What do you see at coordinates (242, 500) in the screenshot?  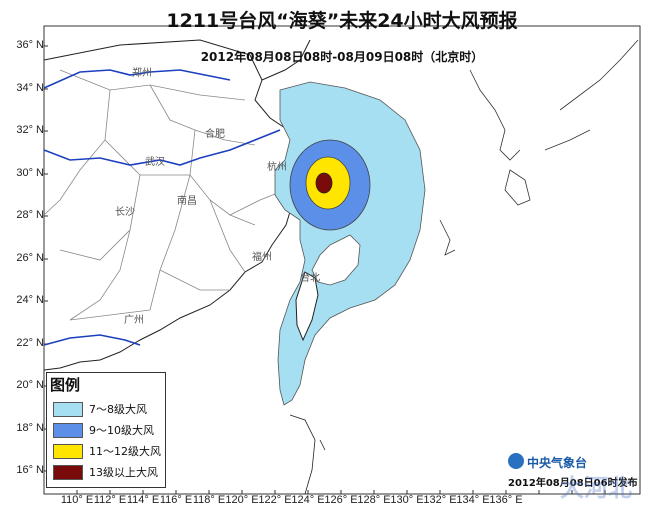 I see `lon-label: 120° E` at bounding box center [242, 500].